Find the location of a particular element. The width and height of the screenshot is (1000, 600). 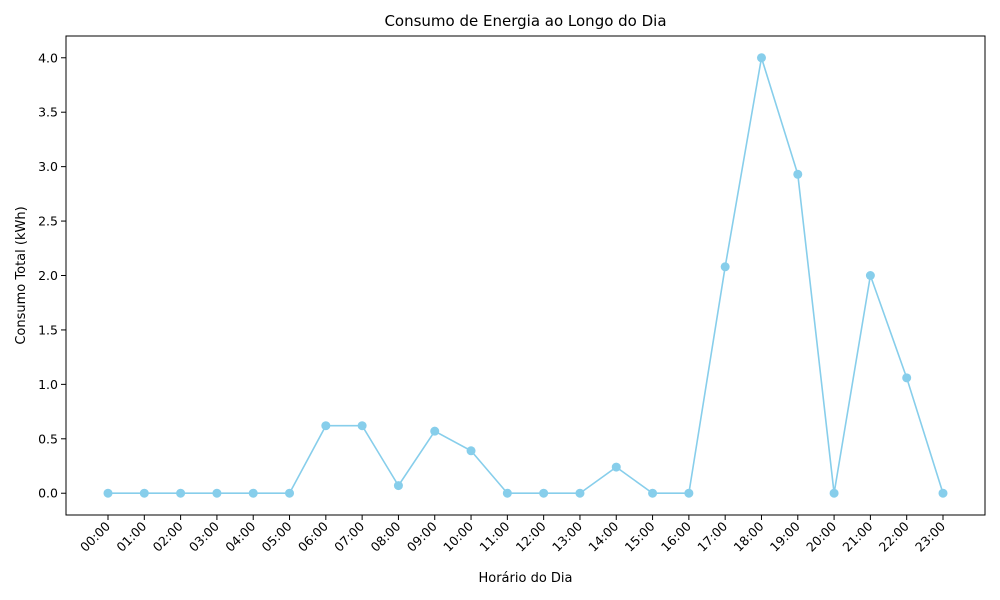

x-tick-label: 07:00 is located at coordinates (349, 536).